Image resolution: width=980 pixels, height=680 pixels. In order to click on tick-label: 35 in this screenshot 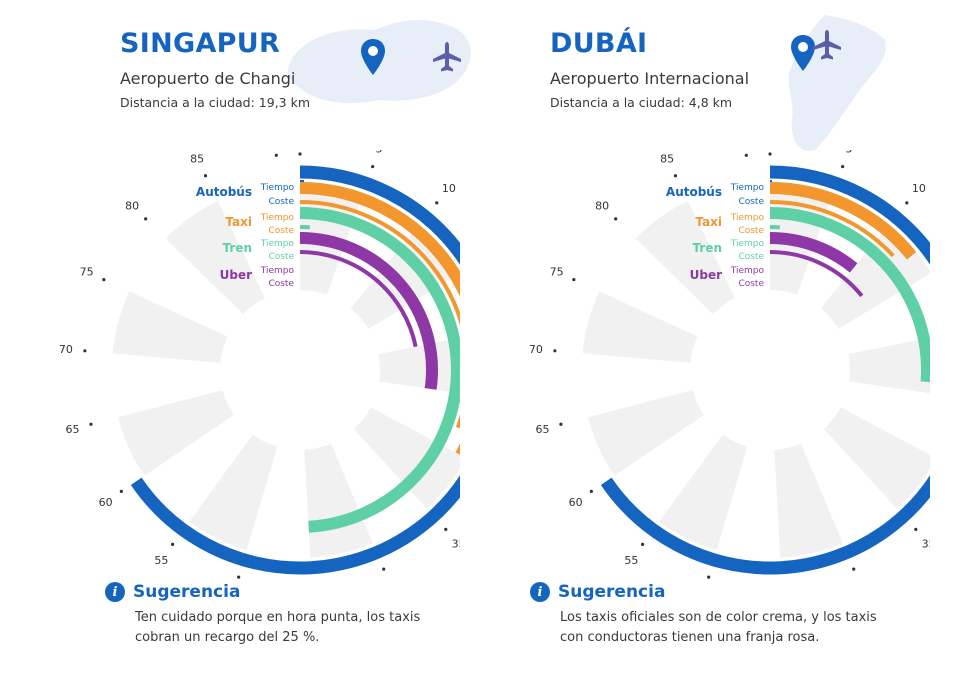, I will do `click(456, 543)`.